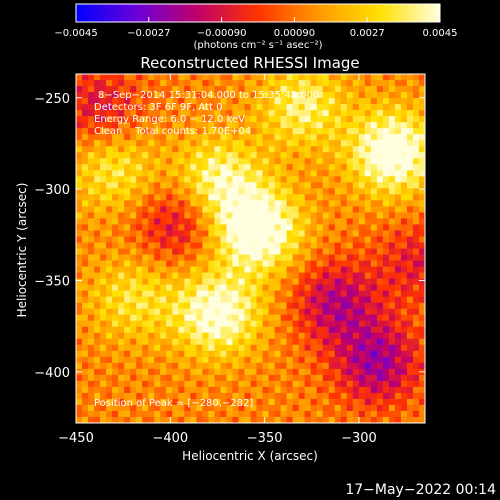 The image size is (500, 500). What do you see at coordinates (440, 33) in the screenshot?
I see `colorbar-tick-label: 0.0045` at bounding box center [440, 33].